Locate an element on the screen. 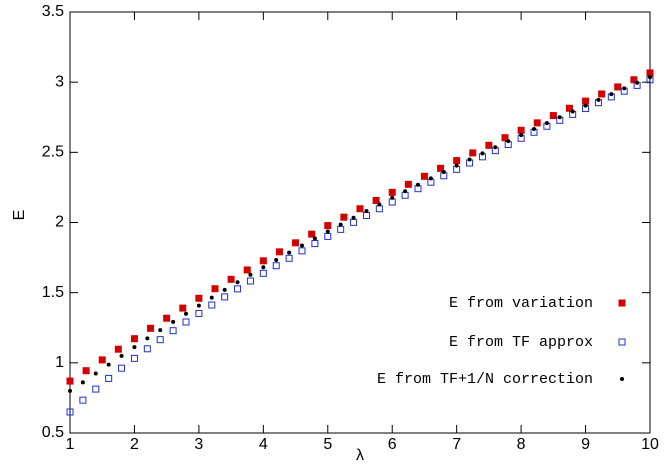  y-tick-label: 1.5 is located at coordinates (53, 292).